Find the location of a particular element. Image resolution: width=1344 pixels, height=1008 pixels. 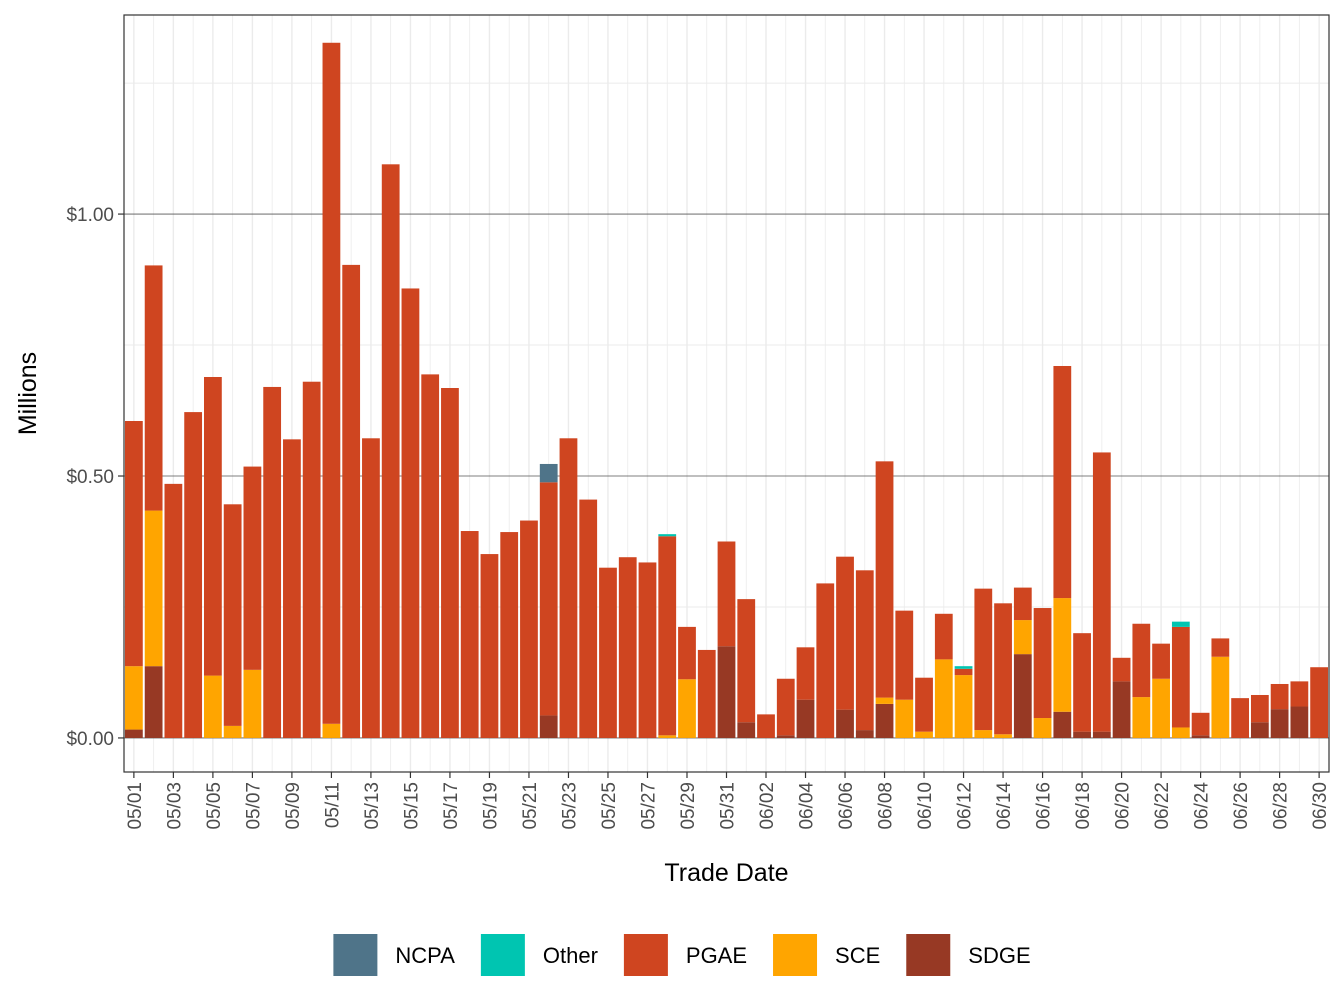

x-tick-label: 06/22 is located at coordinates (1162, 806).